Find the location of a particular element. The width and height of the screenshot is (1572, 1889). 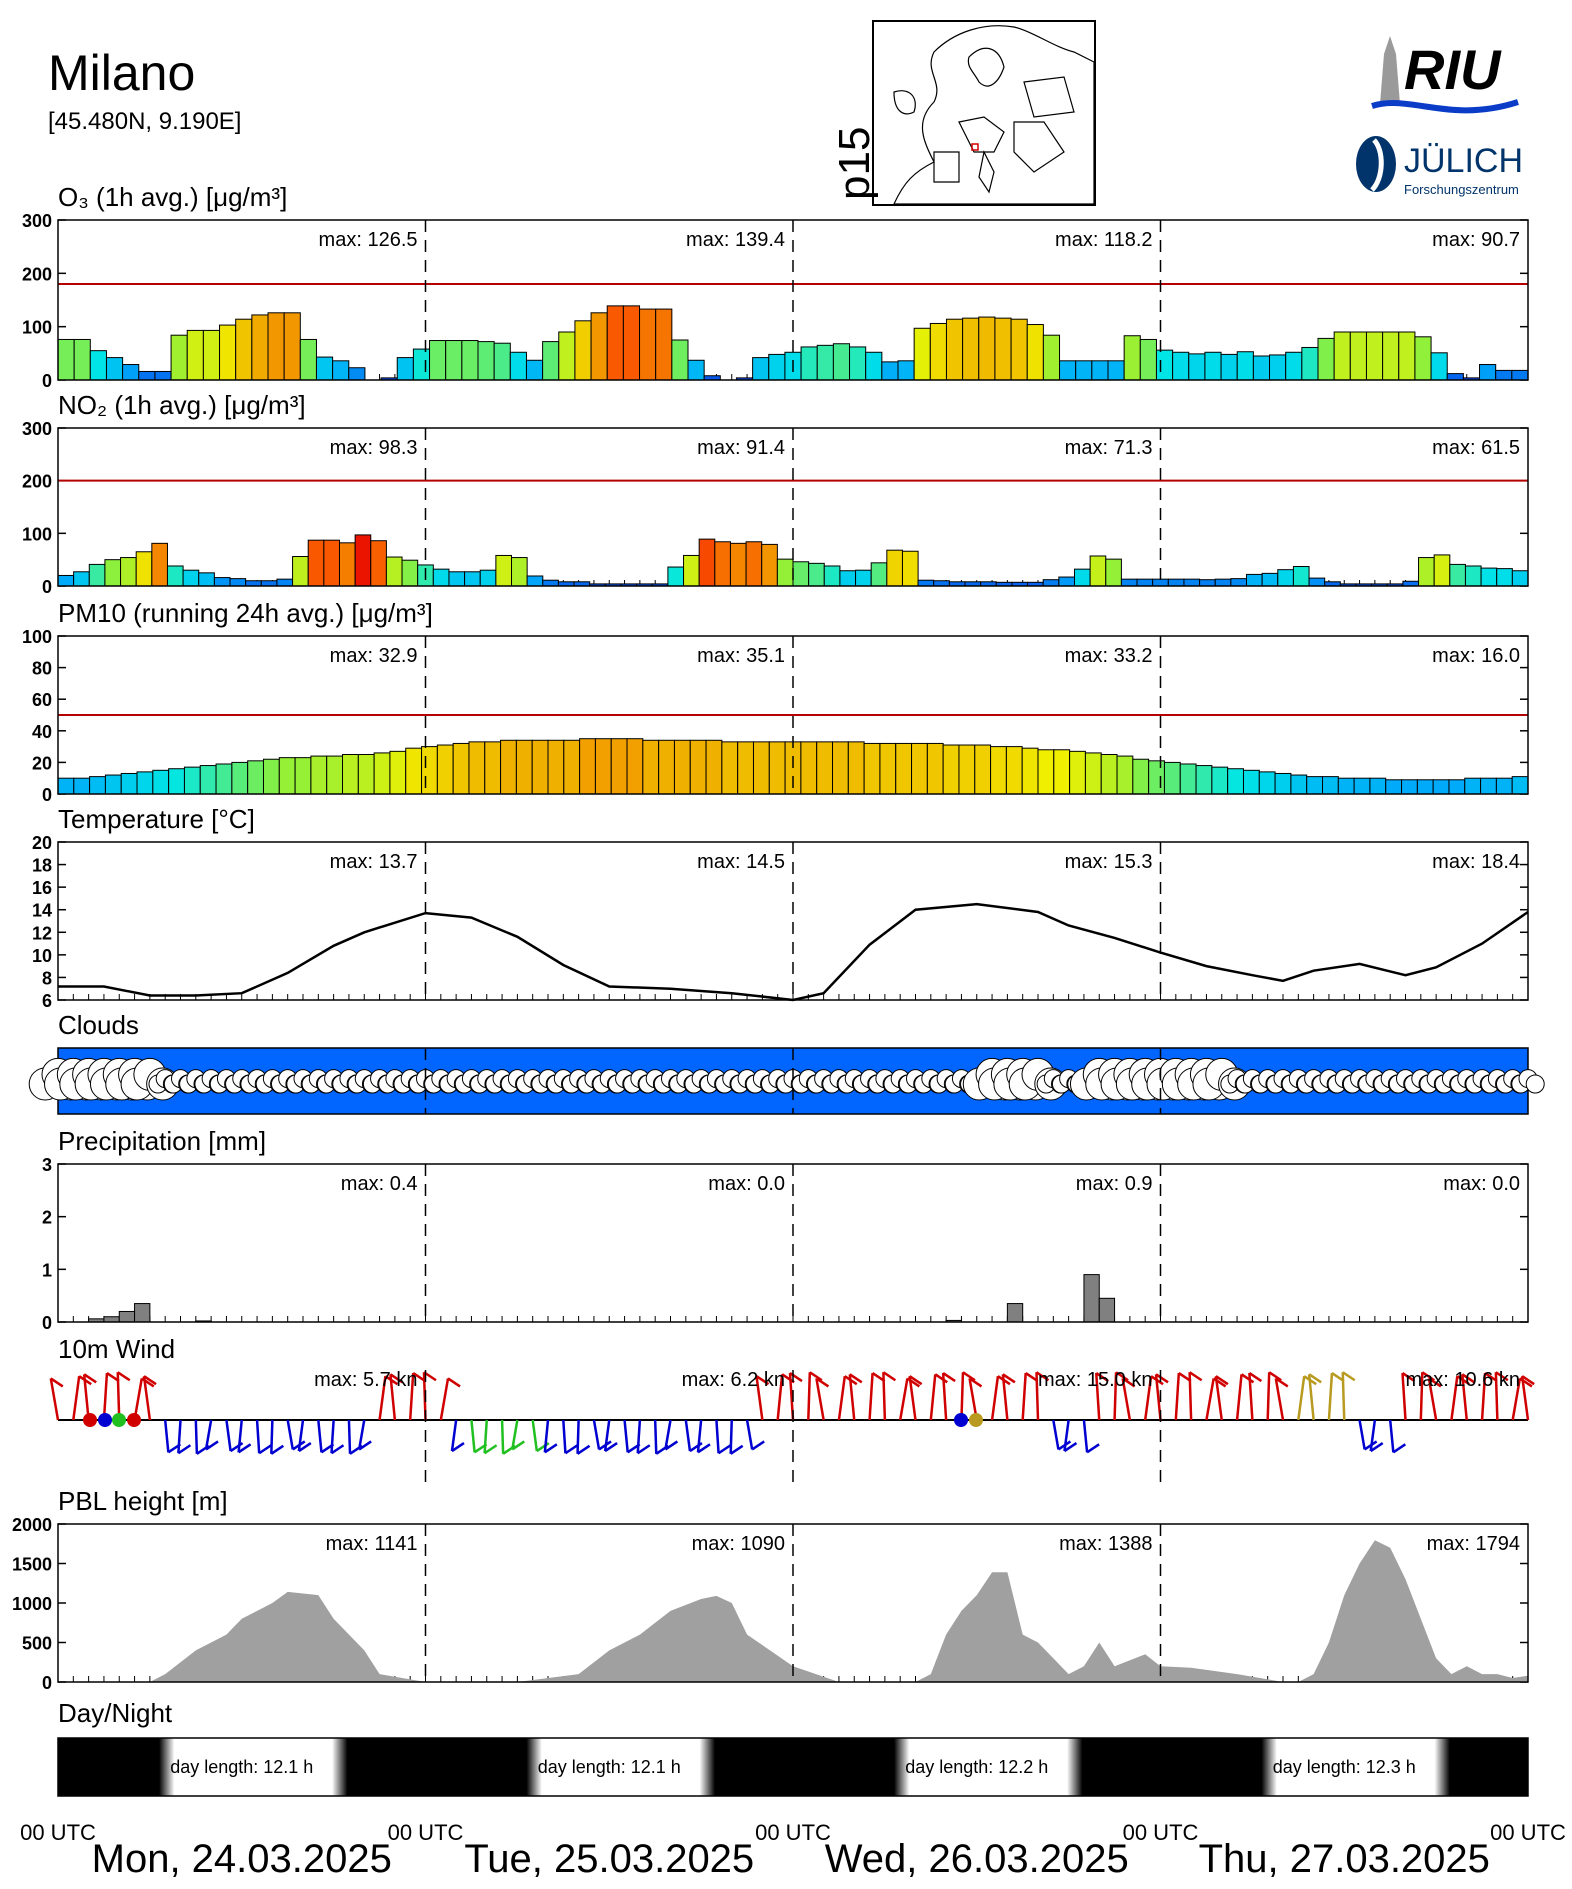

pm10-panel-title: PM10 (running 24h avg.) [μg/m³] is located at coordinates (245, 613).